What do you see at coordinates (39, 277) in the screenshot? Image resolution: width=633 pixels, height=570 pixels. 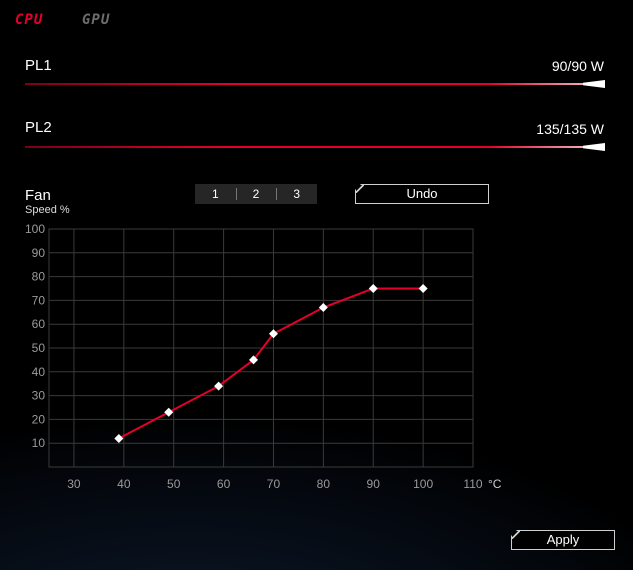 I see `y-tick-label: 80` at bounding box center [39, 277].